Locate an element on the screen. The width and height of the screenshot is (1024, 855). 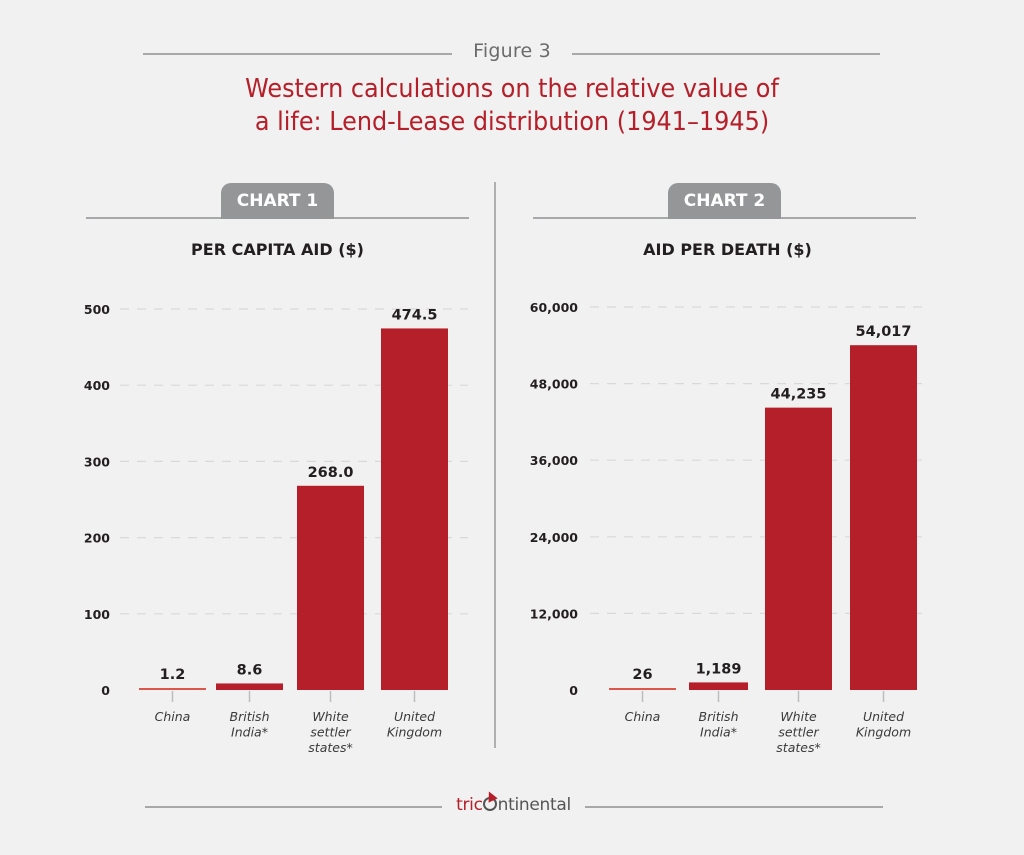
footer-rule-left is located at coordinates (293, 807).